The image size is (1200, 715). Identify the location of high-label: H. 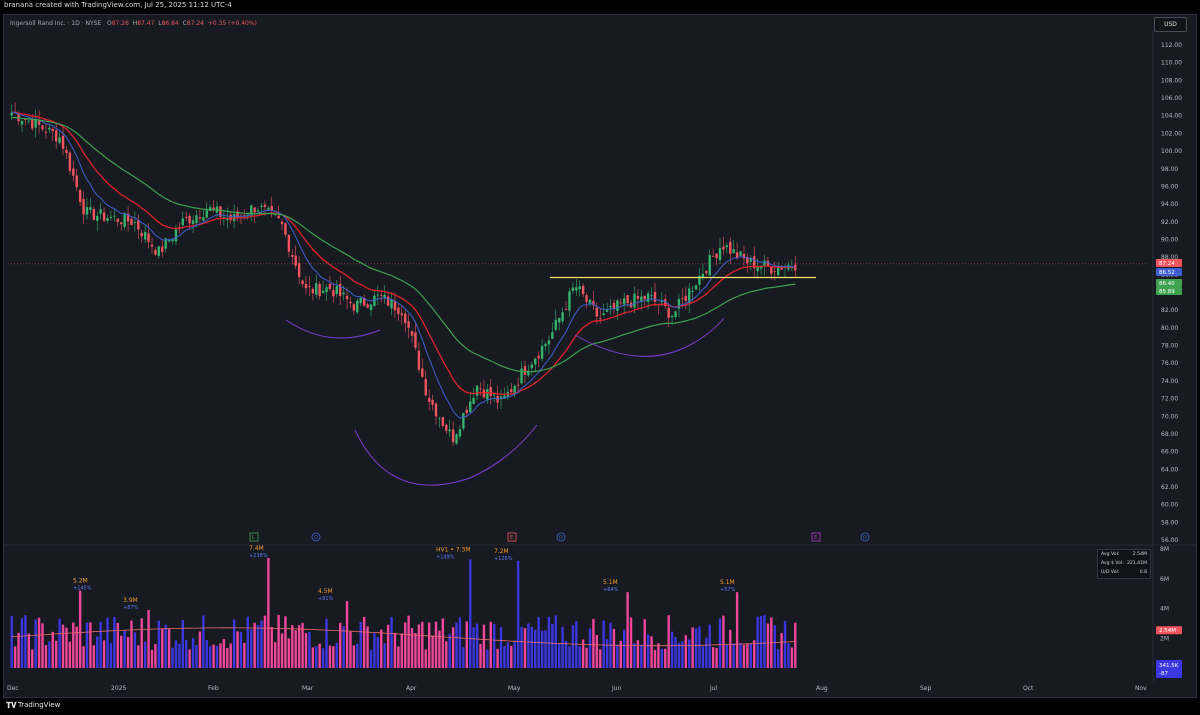
(135, 23).